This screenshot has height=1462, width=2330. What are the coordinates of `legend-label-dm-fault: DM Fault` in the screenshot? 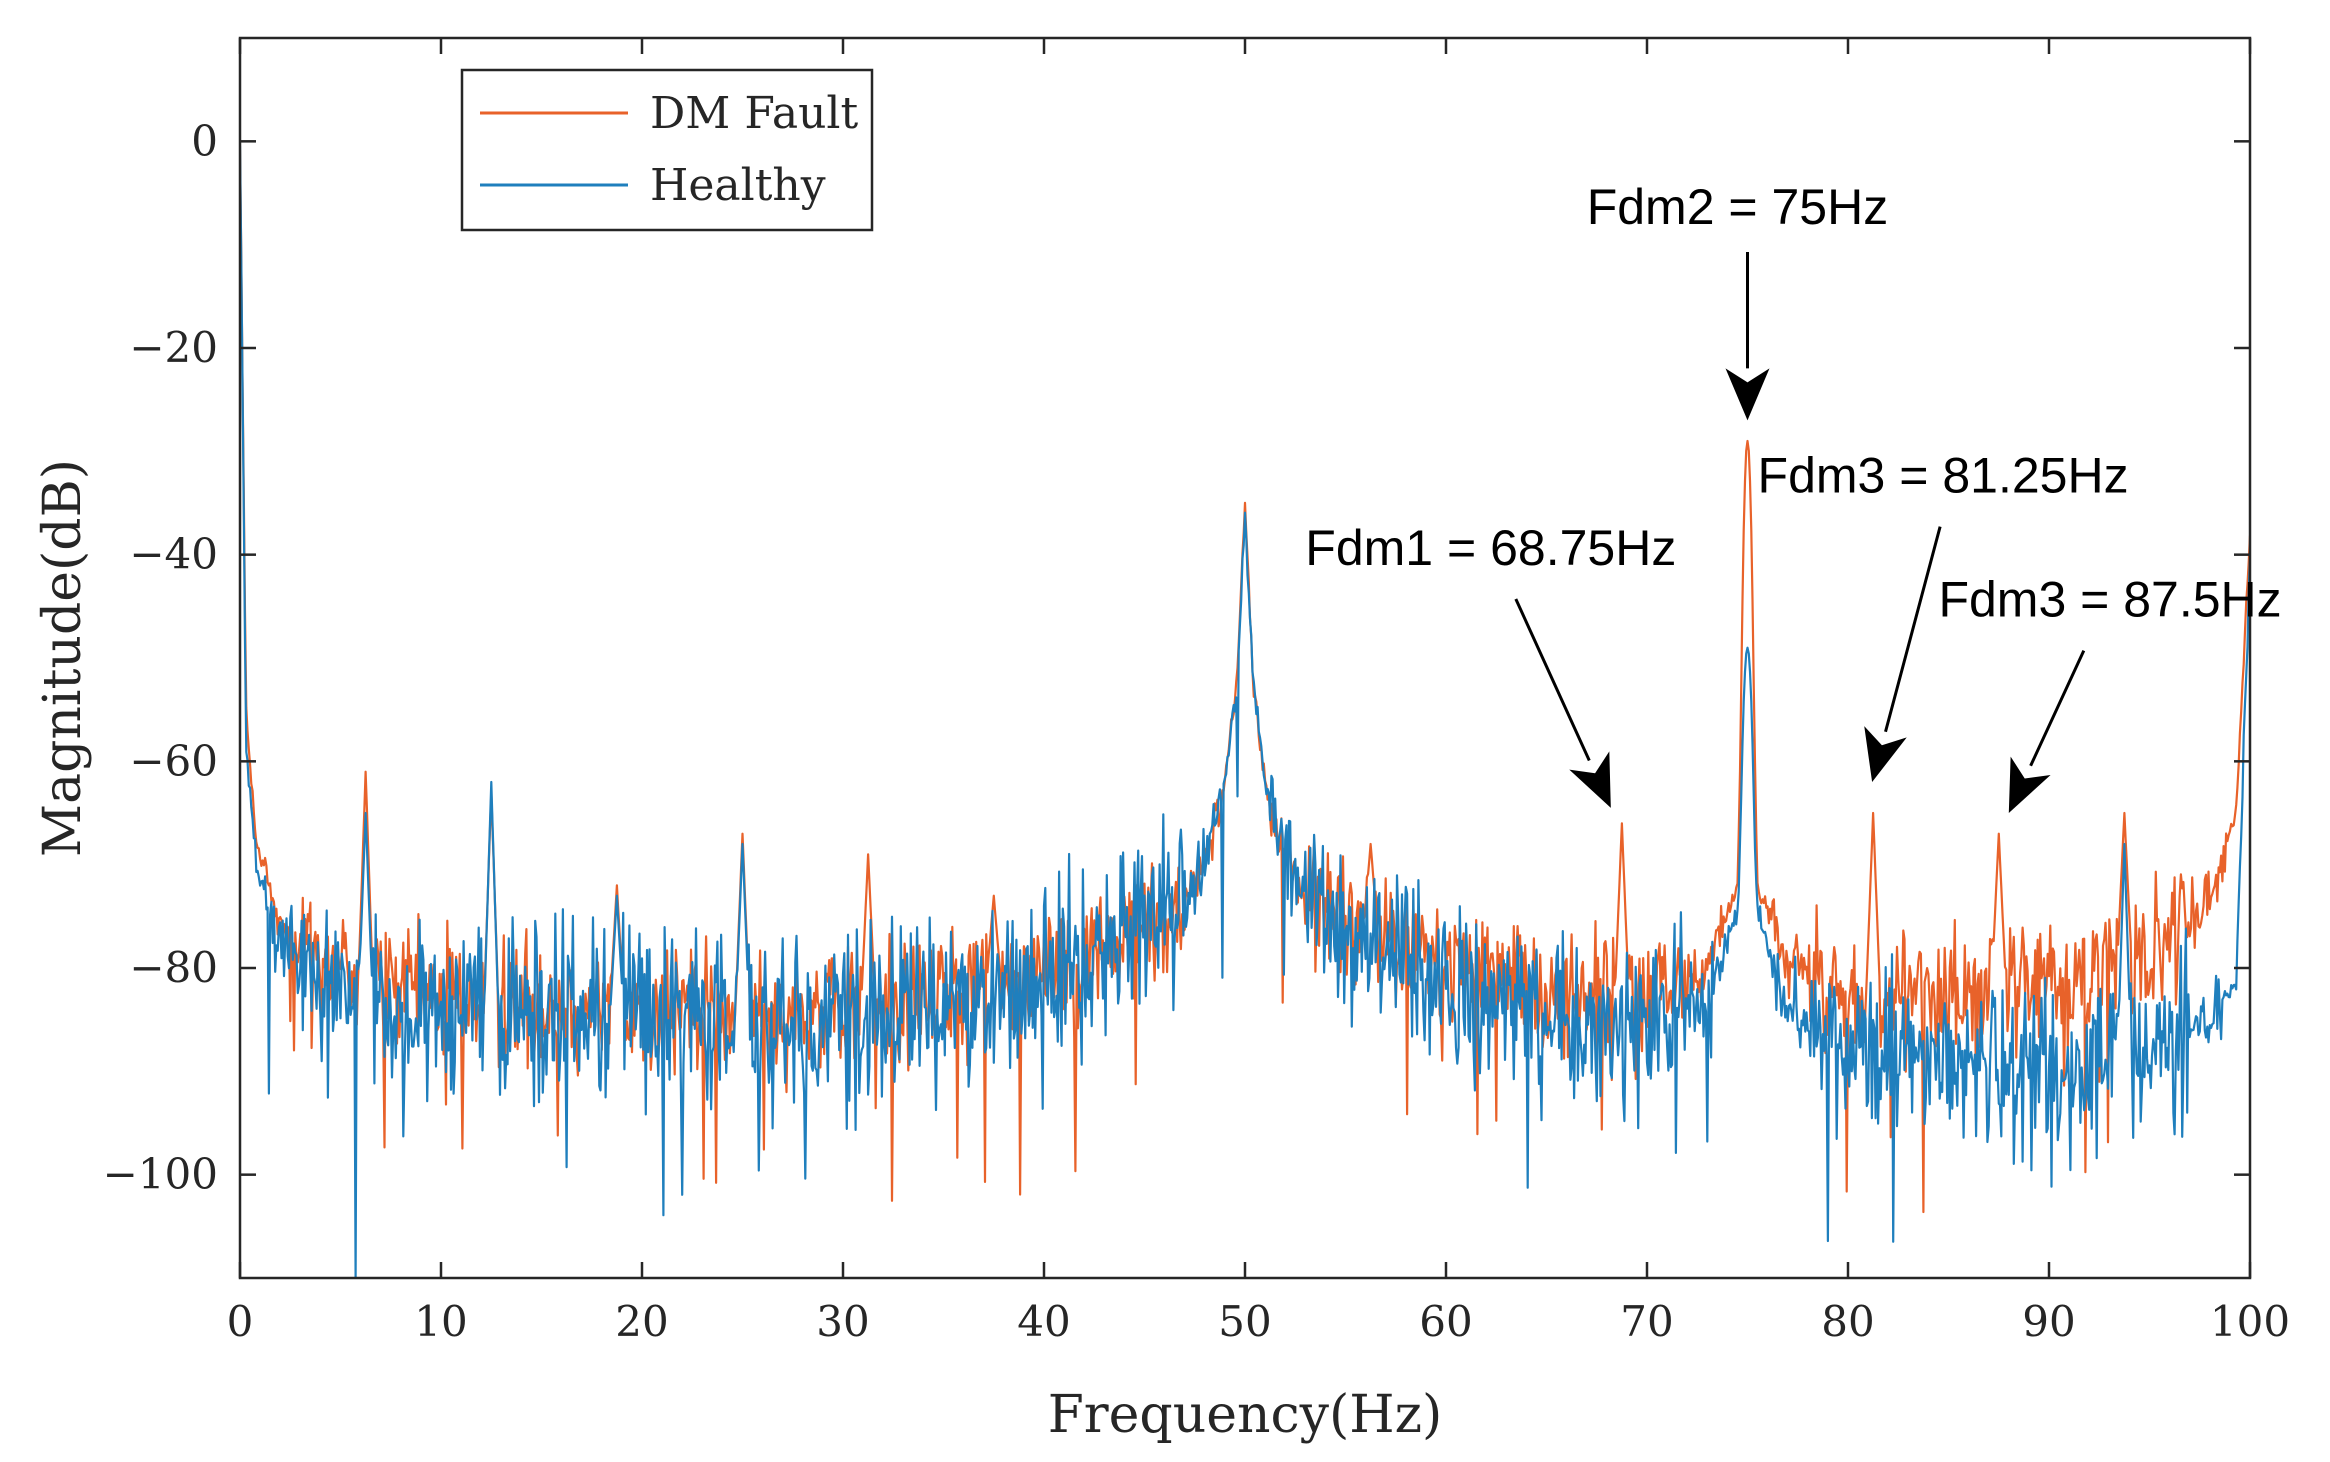 It's located at (754, 113).